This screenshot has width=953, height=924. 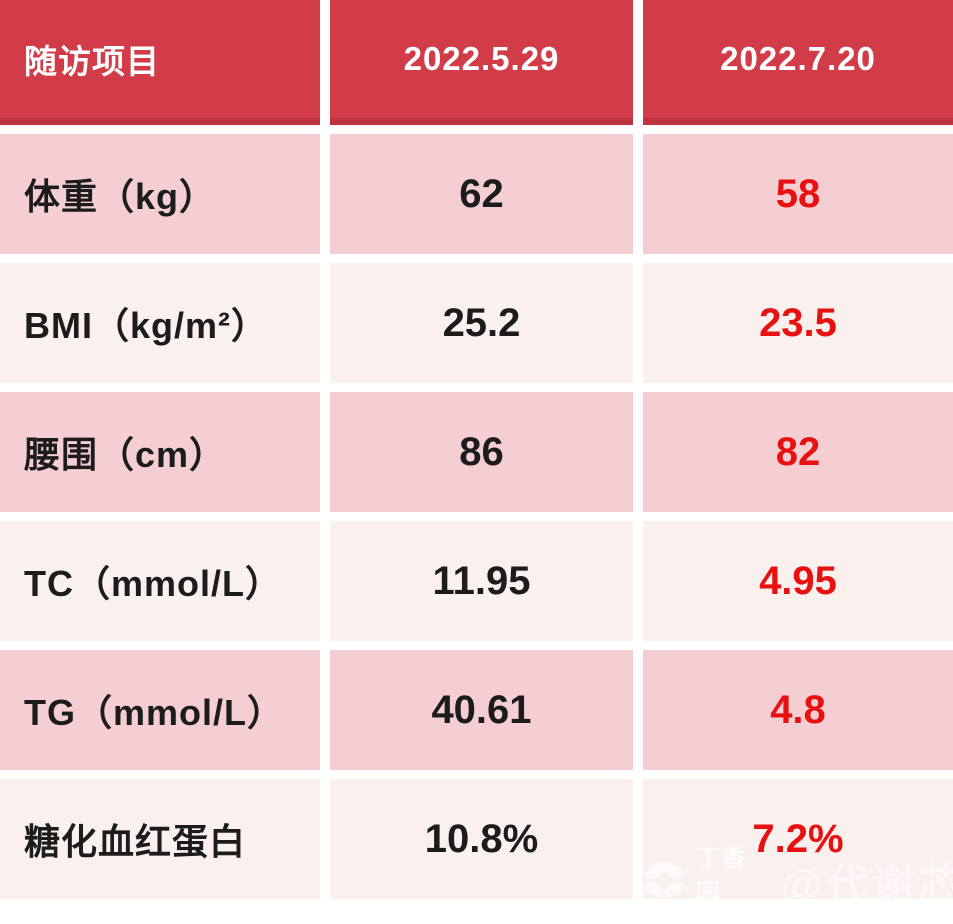 I want to click on row-label-cell: TG（mmol/L）, so click(x=160, y=710).